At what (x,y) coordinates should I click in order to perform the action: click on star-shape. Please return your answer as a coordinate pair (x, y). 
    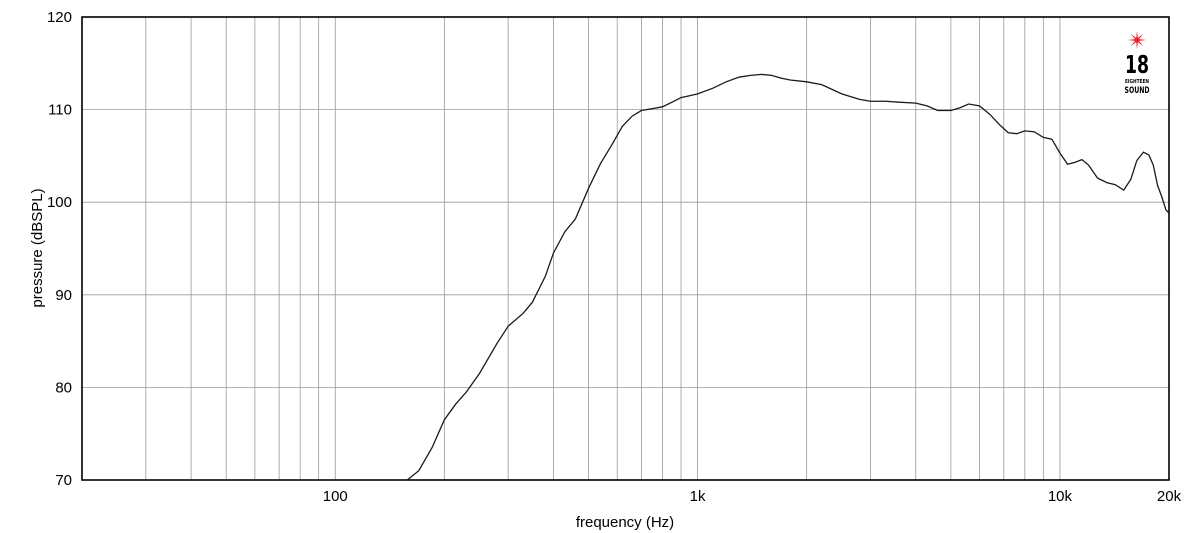
    Looking at the image, I should click on (1137, 40).